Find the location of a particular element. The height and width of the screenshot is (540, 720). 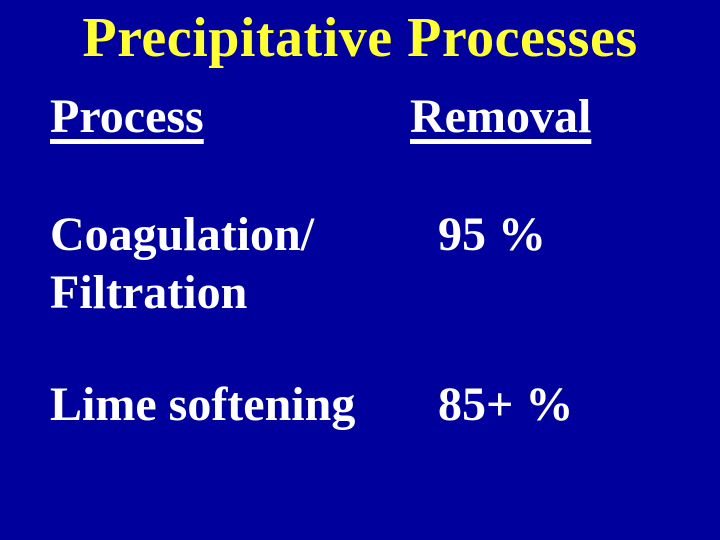

removal-value-coagulation-filtration: 95 % is located at coordinates (492, 234).